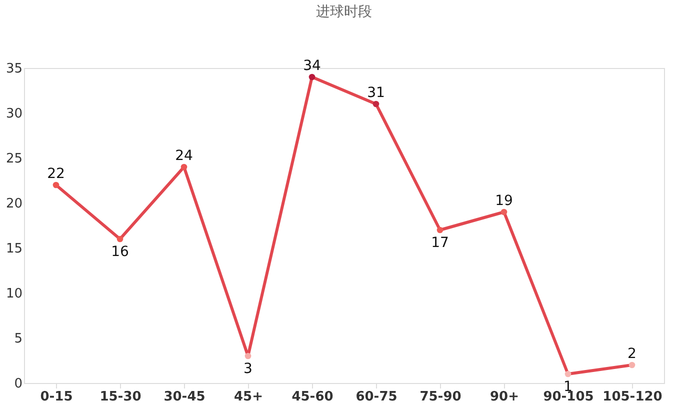 This screenshot has width=699, height=417. I want to click on x-tick-label: 45-60, so click(313, 397).